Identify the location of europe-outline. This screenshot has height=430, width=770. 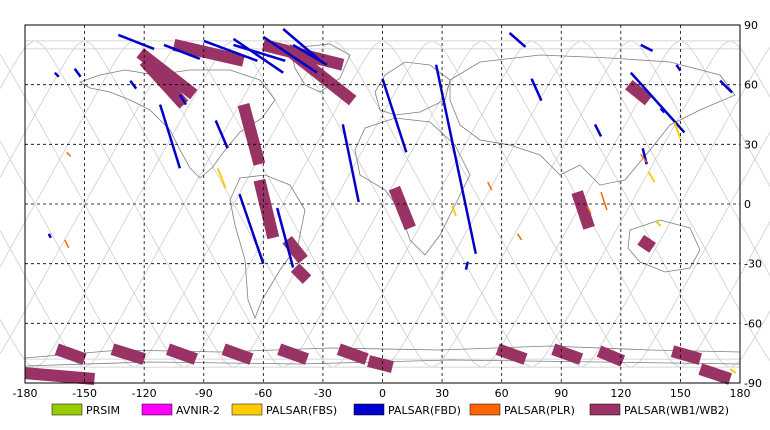
(412, 88).